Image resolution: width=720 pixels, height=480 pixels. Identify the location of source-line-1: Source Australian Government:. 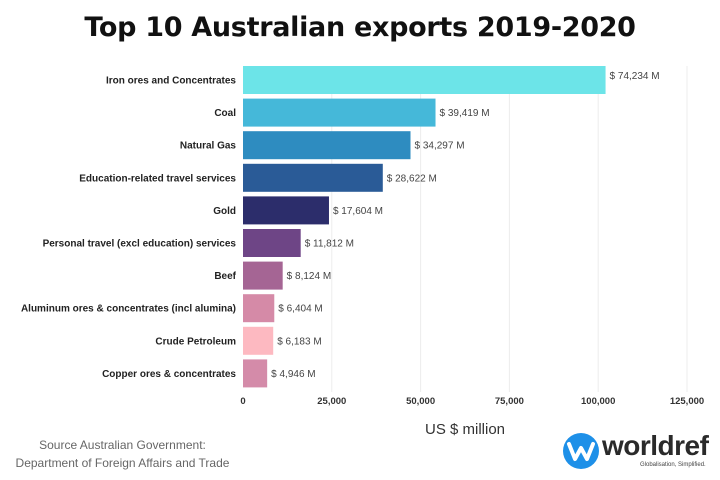
(122, 445).